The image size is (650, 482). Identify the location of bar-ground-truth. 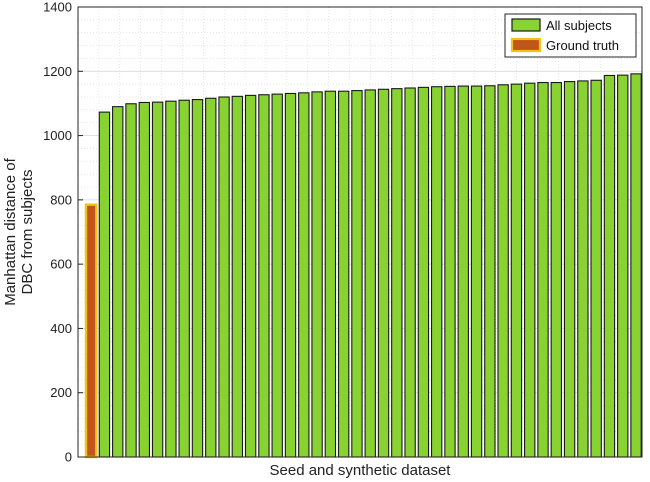
(91, 331).